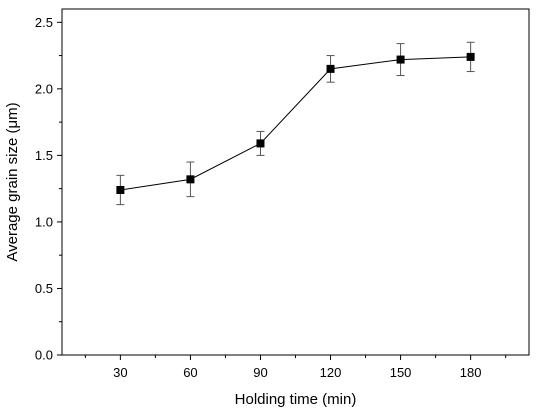 This screenshot has height=411, width=536. What do you see at coordinates (331, 372) in the screenshot?
I see `x-tick-label: 120` at bounding box center [331, 372].